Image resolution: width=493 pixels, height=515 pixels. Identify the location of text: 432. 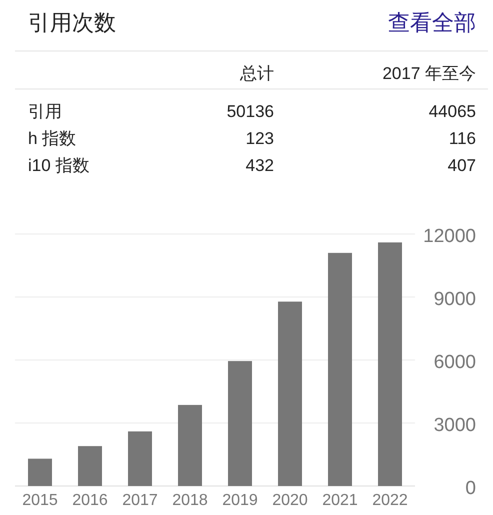
(260, 165).